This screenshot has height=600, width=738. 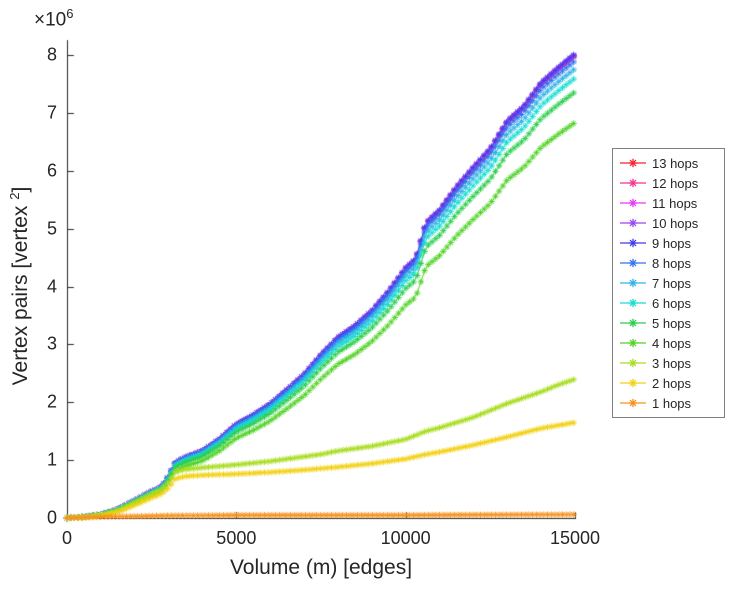 What do you see at coordinates (672, 263) in the screenshot?
I see `legend-item-label: 8 hops` at bounding box center [672, 263].